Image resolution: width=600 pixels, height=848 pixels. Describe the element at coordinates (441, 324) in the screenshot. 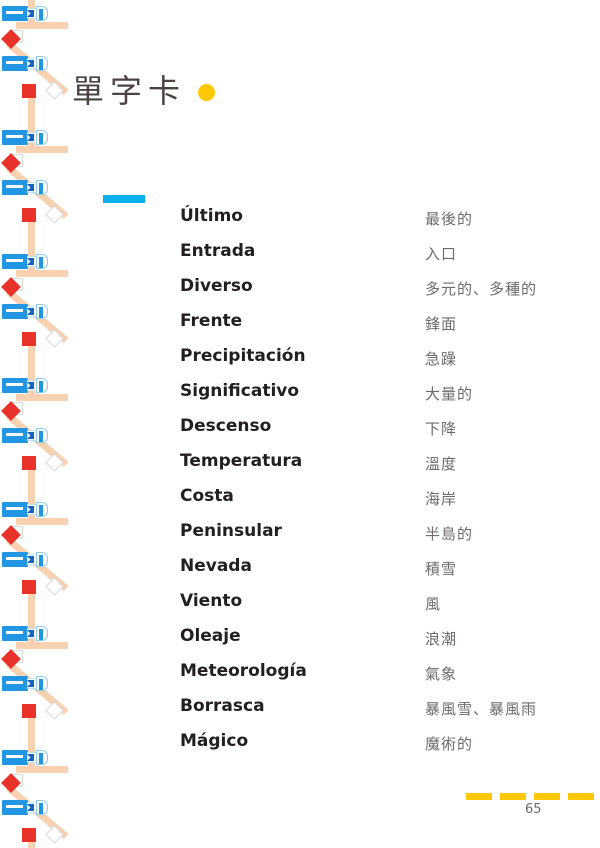

I see `vocabulary-gloss: 鋒面` at that location.